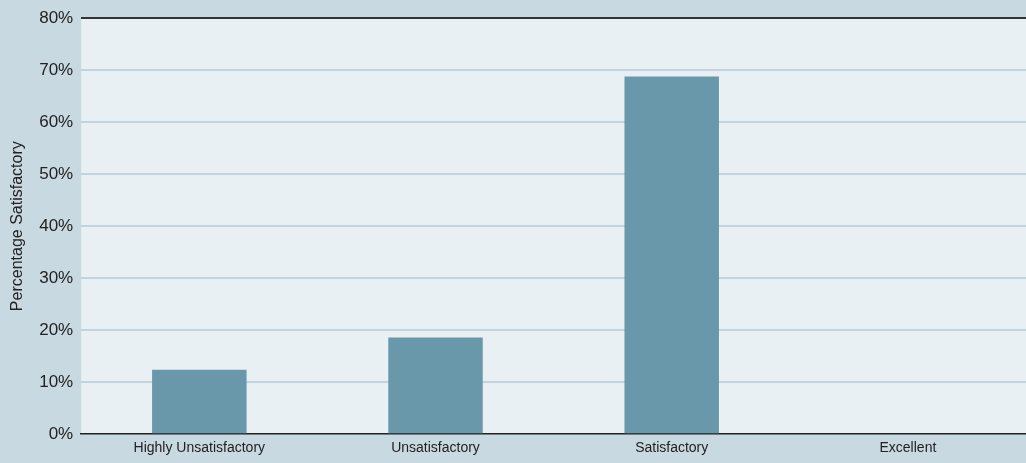  Describe the element at coordinates (61, 433) in the screenshot. I see `y-tick-label: 0%` at that location.